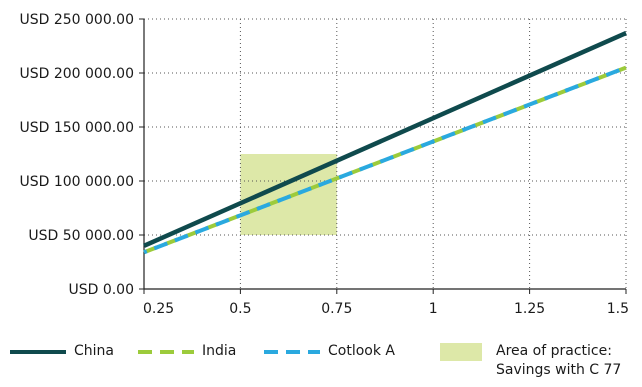 Image resolution: width=642 pixels, height=387 pixels. Describe the element at coordinates (618, 309) in the screenshot. I see `x-tick-label: 1.5` at that location.